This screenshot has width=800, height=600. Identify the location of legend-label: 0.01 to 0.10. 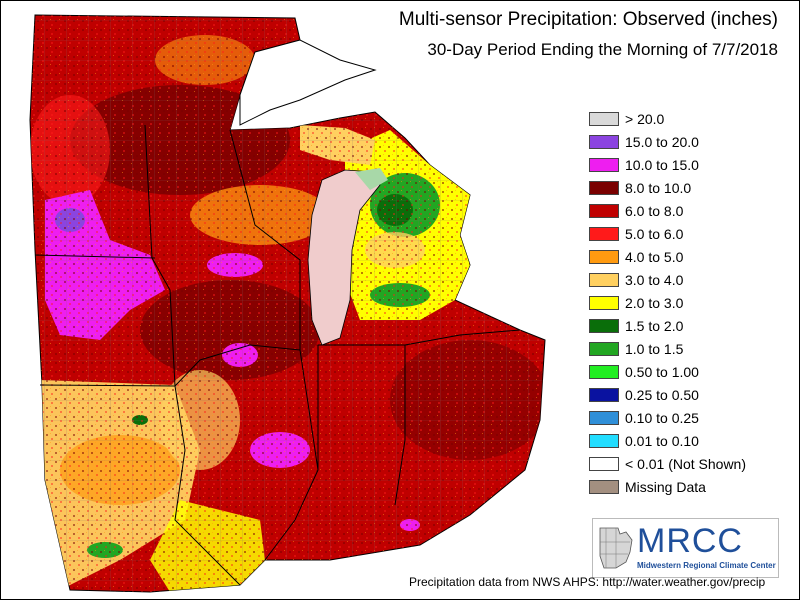
(662, 441).